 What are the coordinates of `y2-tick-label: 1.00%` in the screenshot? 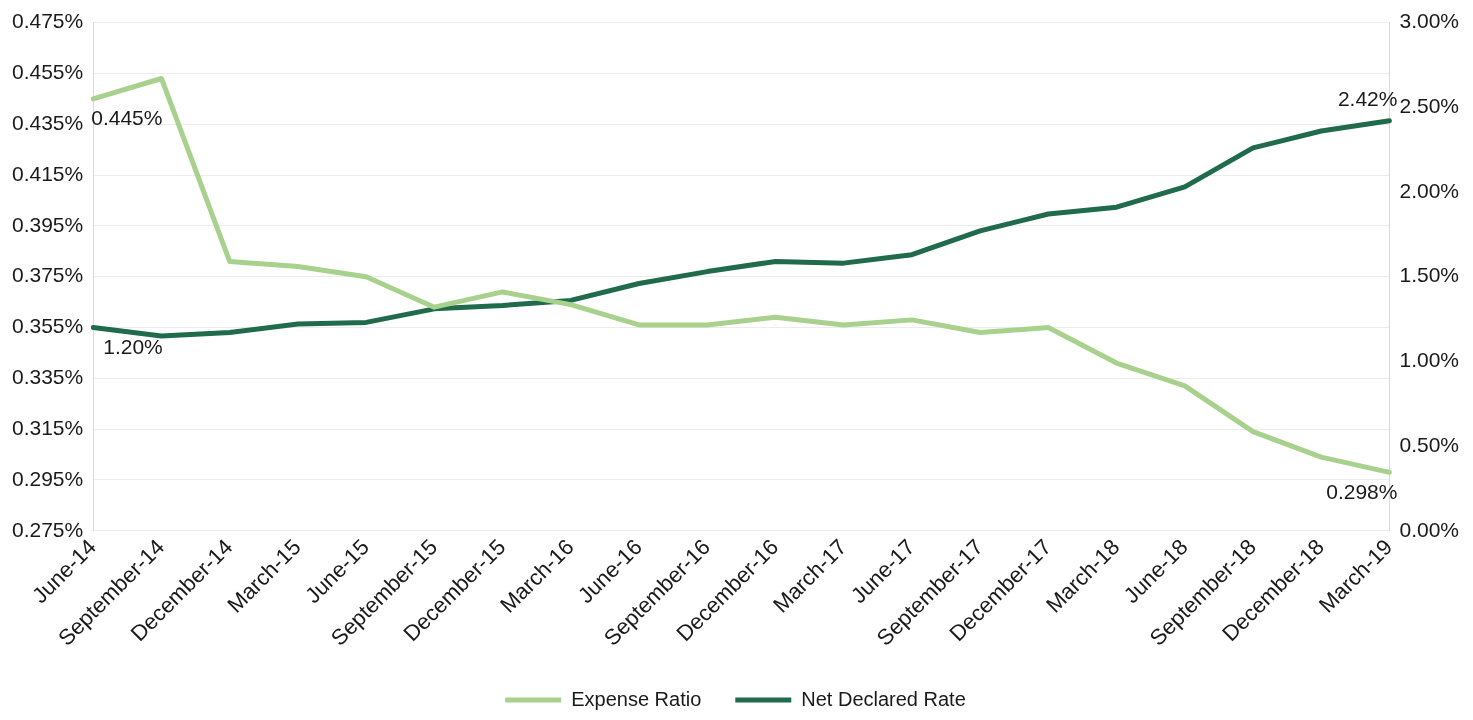 It's located at (1429, 360).